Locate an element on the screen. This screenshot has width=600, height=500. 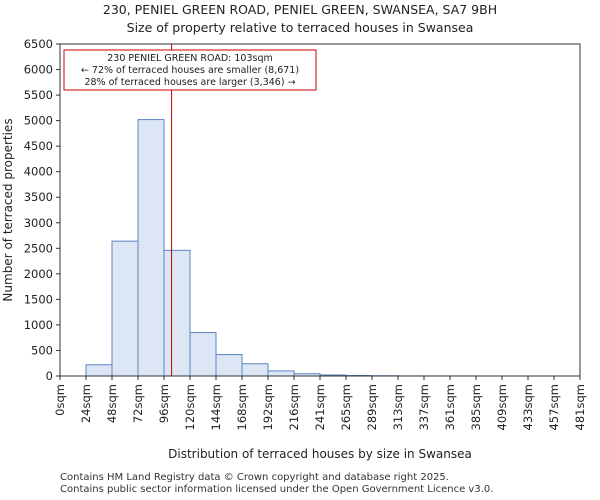
y-tick-label: 4500 is located at coordinates (38, 146).